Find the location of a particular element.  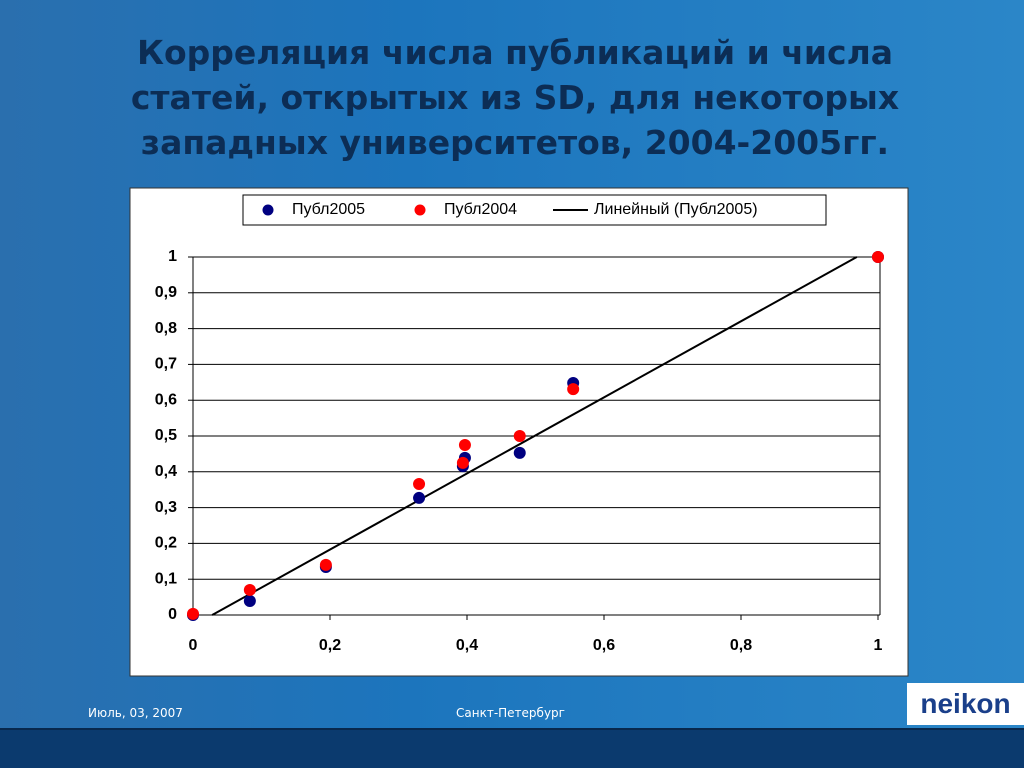

legend-label: Публ2004 is located at coordinates (480, 209).